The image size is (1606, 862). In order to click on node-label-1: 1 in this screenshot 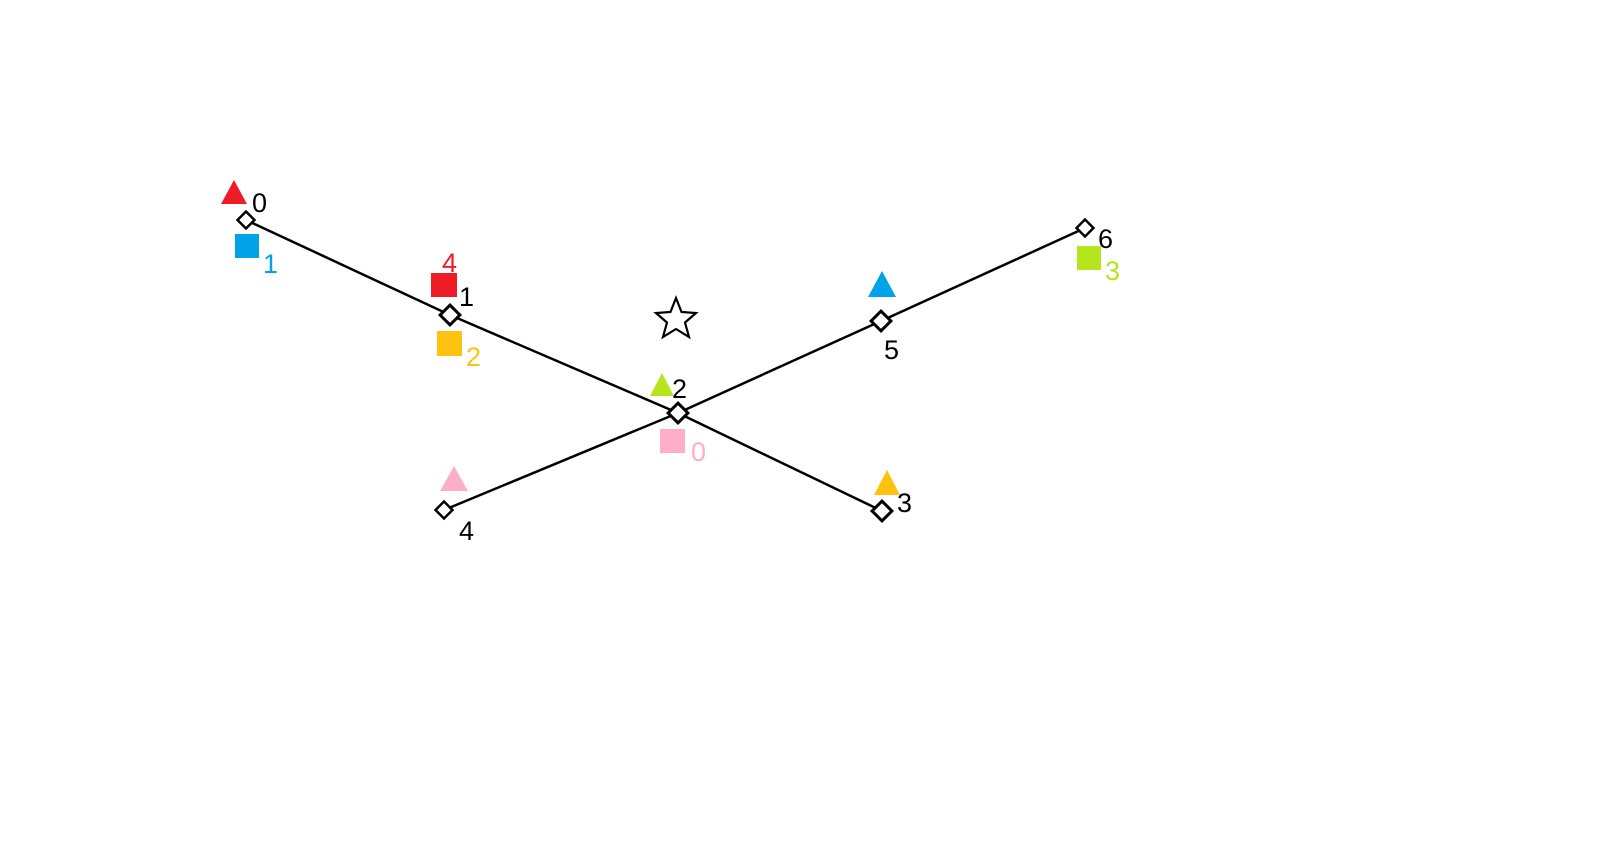, I will do `click(466, 297)`.